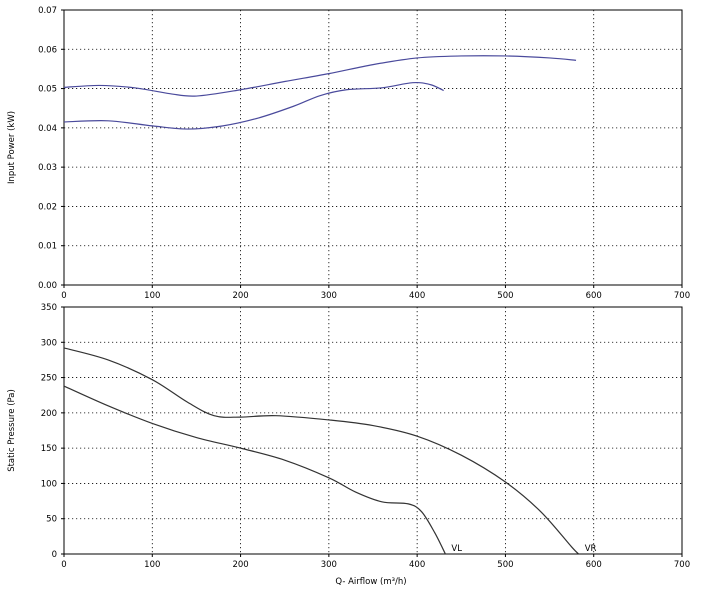 This screenshot has width=720, height=604. I want to click on power-x-tick-label: 0, so click(63, 296).